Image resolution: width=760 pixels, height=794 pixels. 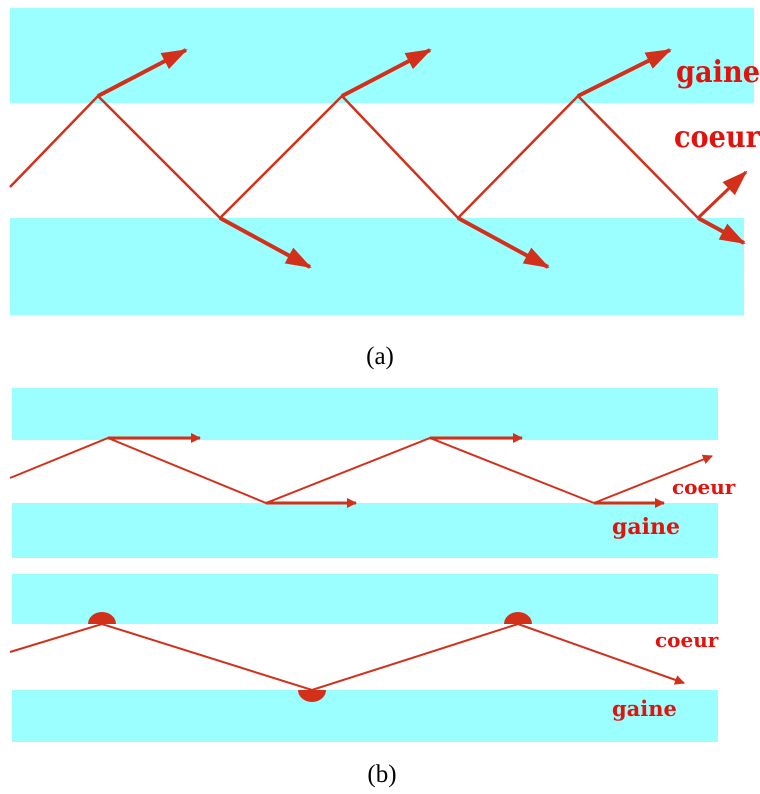 What do you see at coordinates (718, 72) in the screenshot?
I see `label-cladding-a: gaine` at bounding box center [718, 72].